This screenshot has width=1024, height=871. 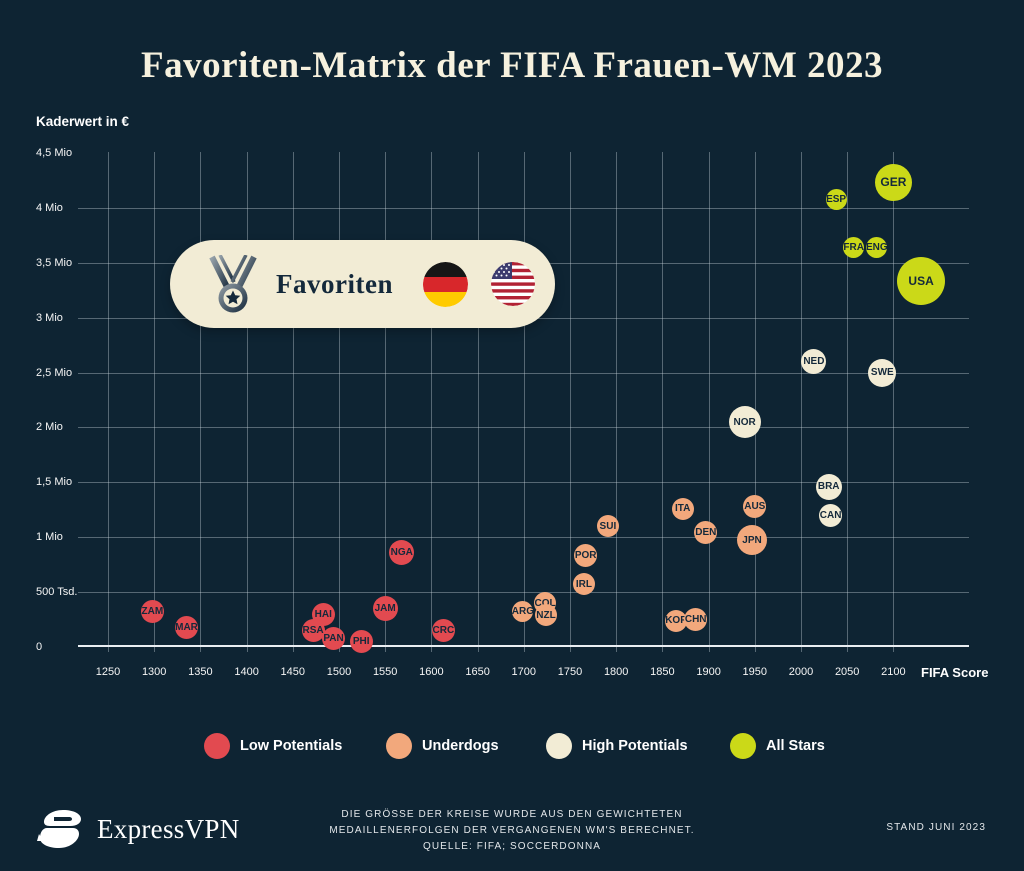 What do you see at coordinates (246, 672) in the screenshot?
I see `x-tick-label: 1400` at bounding box center [246, 672].